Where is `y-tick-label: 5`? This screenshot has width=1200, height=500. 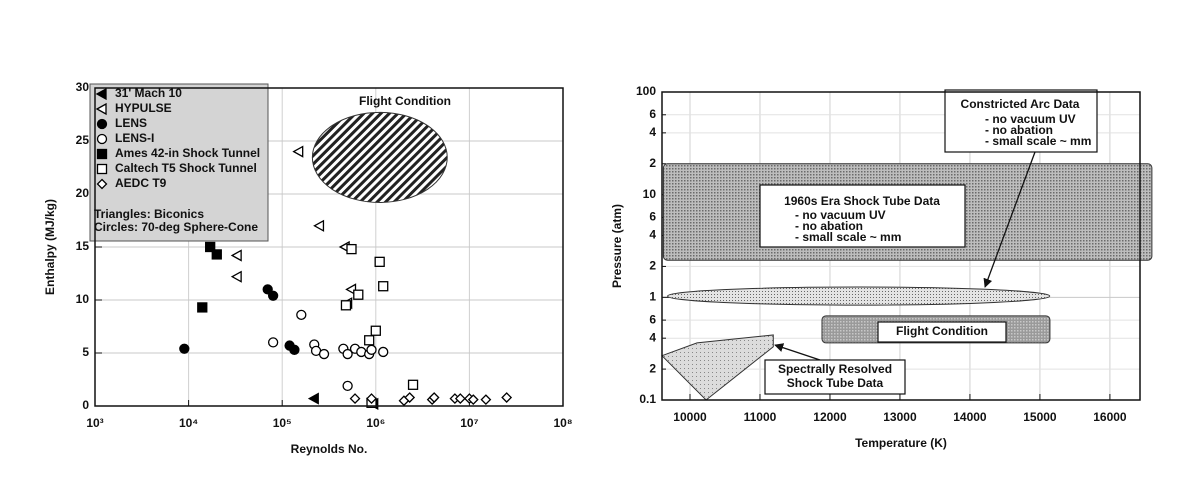
y-tick-label: 5 is located at coordinates (85, 352).